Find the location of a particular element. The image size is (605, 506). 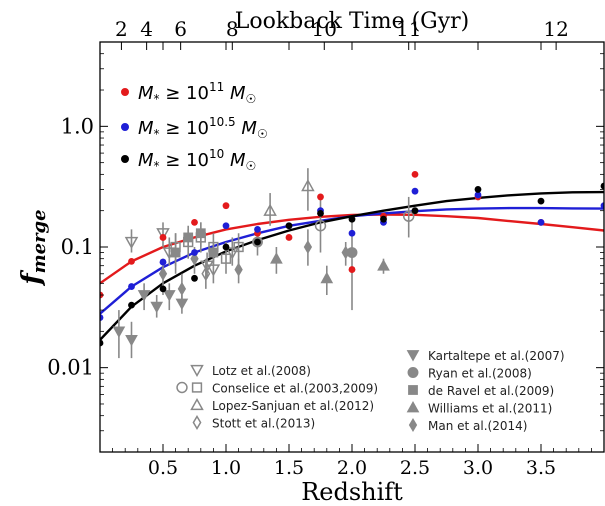

literature-point-lopez is located at coordinates (308, 185).